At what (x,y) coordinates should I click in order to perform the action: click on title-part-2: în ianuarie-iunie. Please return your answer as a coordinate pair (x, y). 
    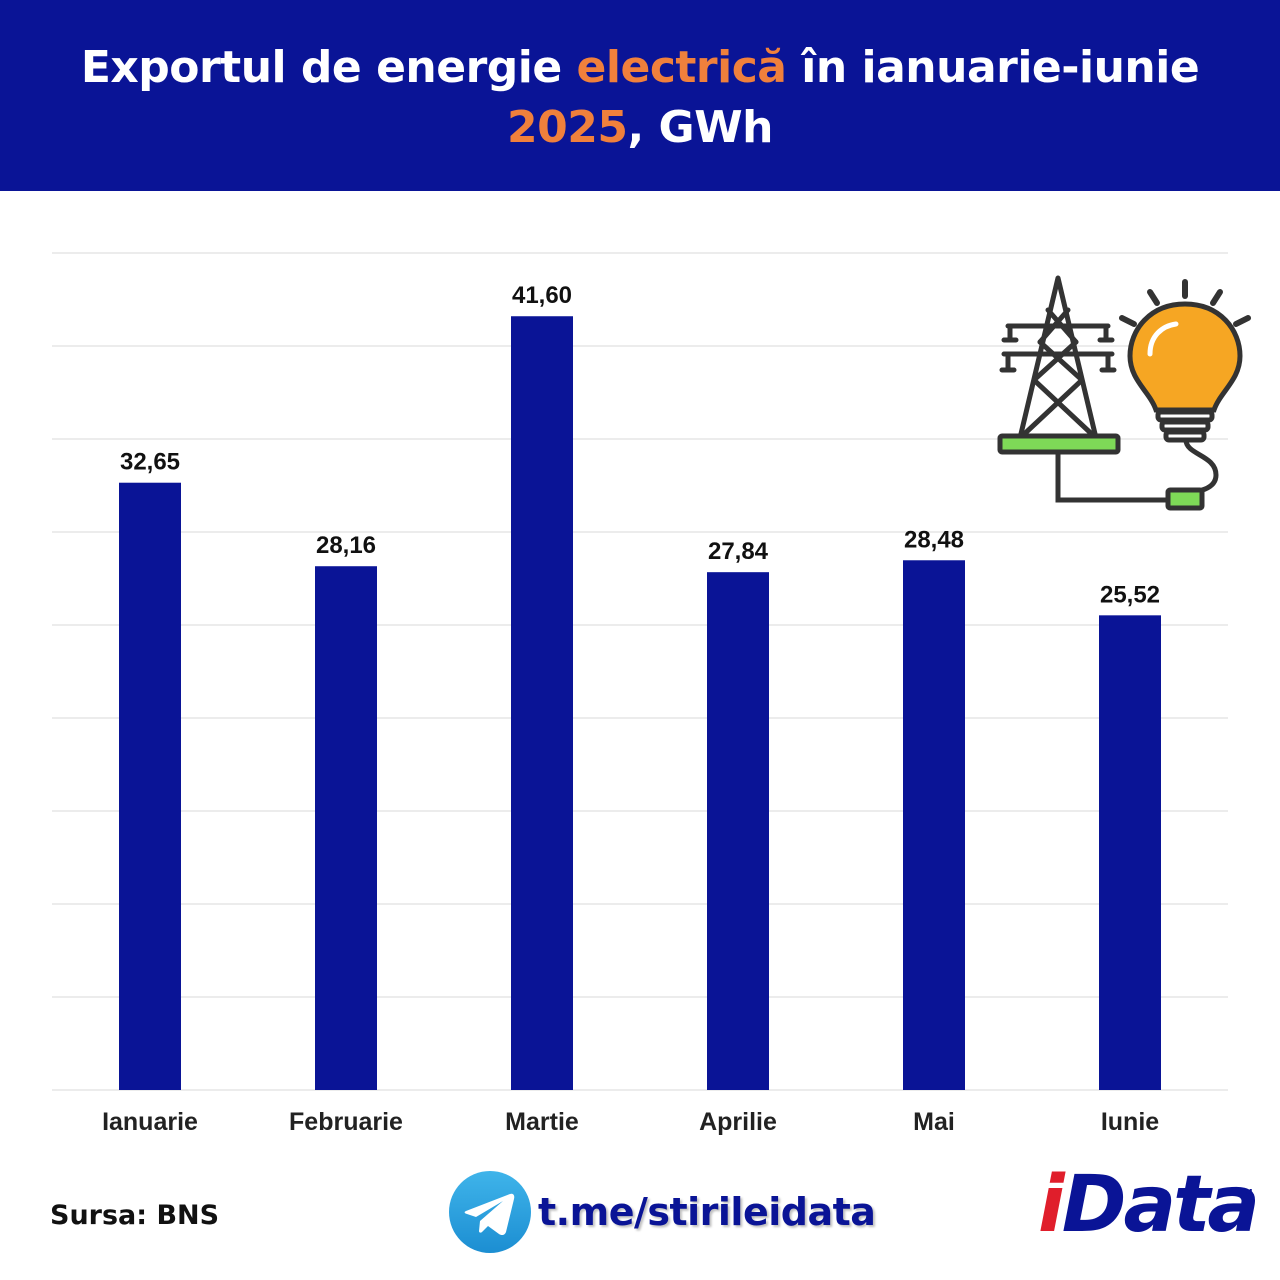
    Looking at the image, I should click on (993, 67).